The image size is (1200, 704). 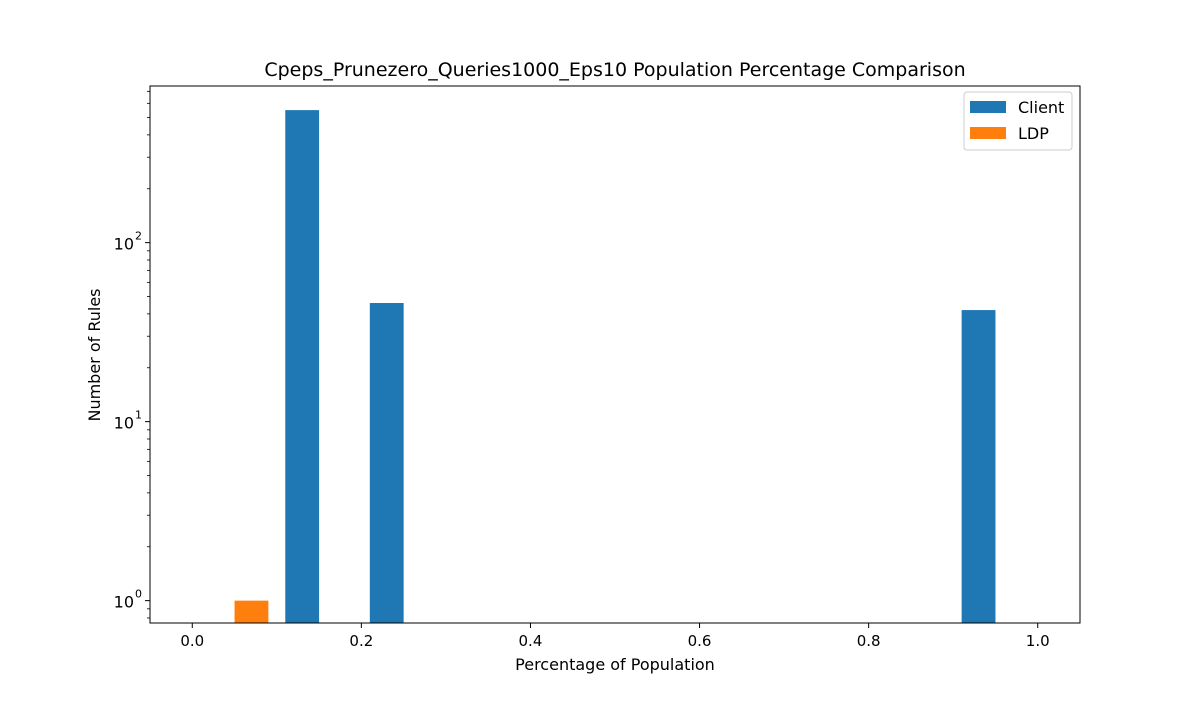 I want to click on legend-item-client: Client, so click(x=1017, y=107).